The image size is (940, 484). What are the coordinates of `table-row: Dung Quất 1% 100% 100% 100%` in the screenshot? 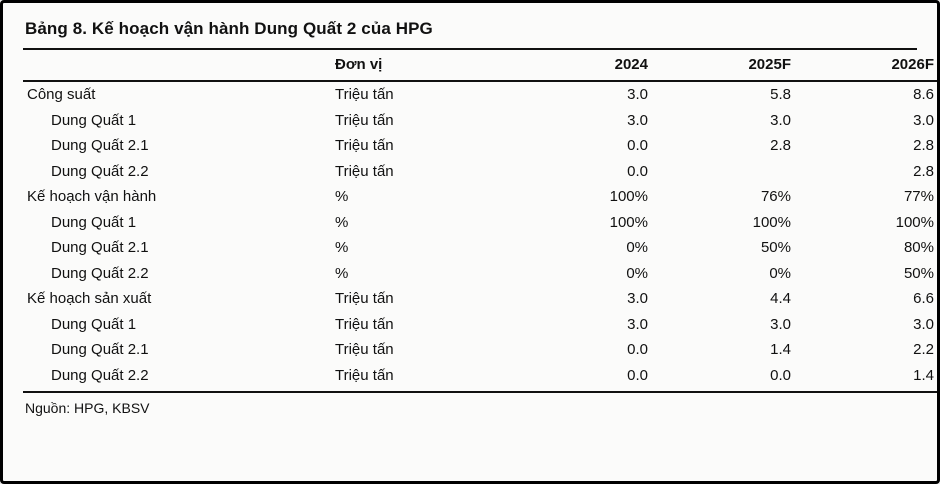 It's located at (480, 223).